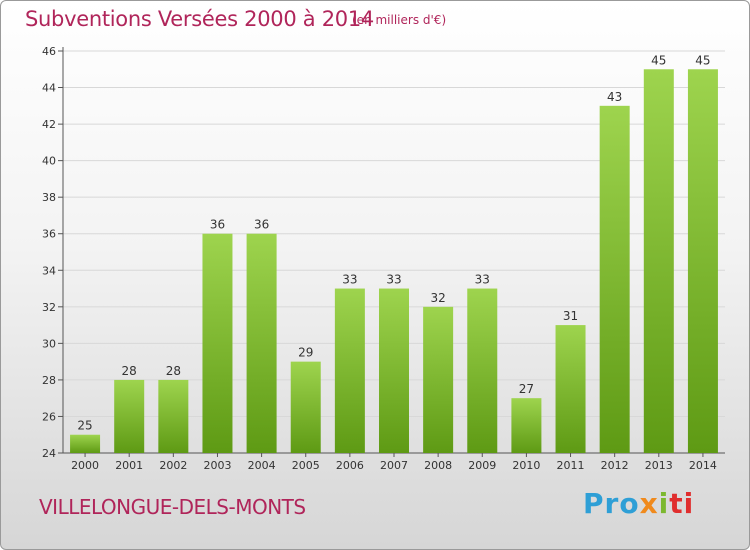 The width and height of the screenshot is (750, 550). Describe the element at coordinates (611, 503) in the screenshot. I see `logo-part-1: Pro` at that location.